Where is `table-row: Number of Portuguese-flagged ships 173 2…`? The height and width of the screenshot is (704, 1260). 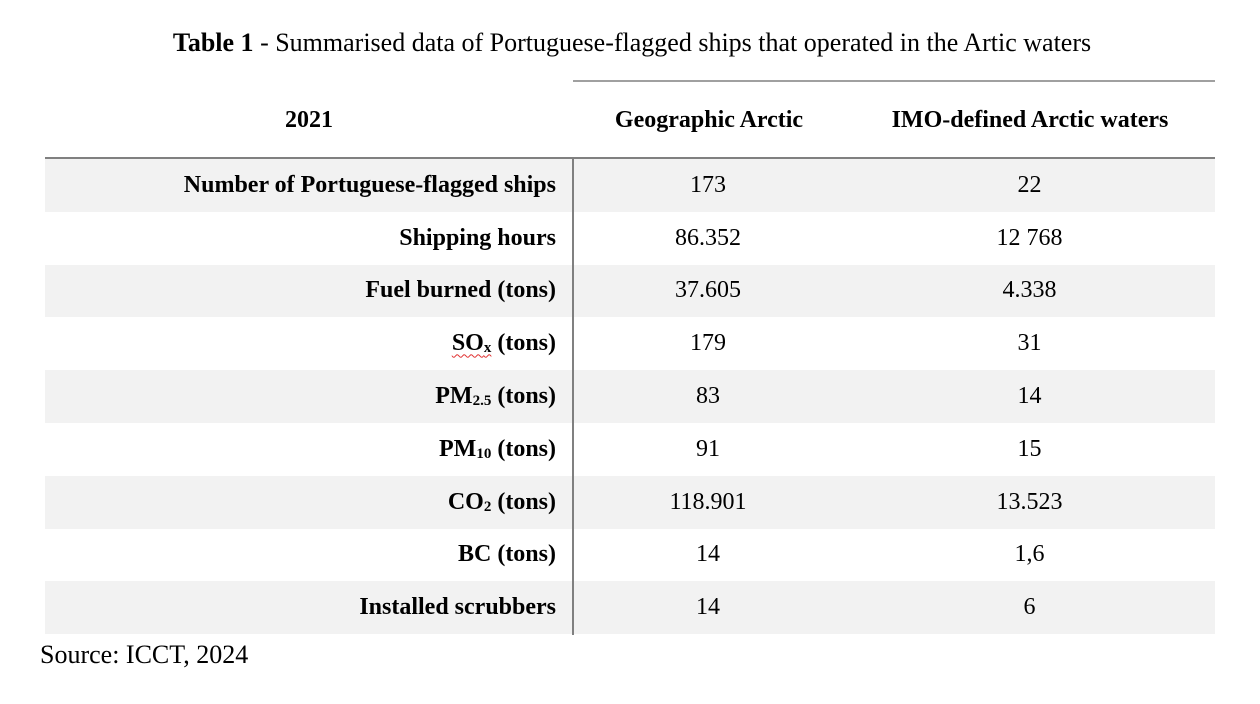 table-row: Number of Portuguese-flagged ships 173 2… is located at coordinates (630, 185).